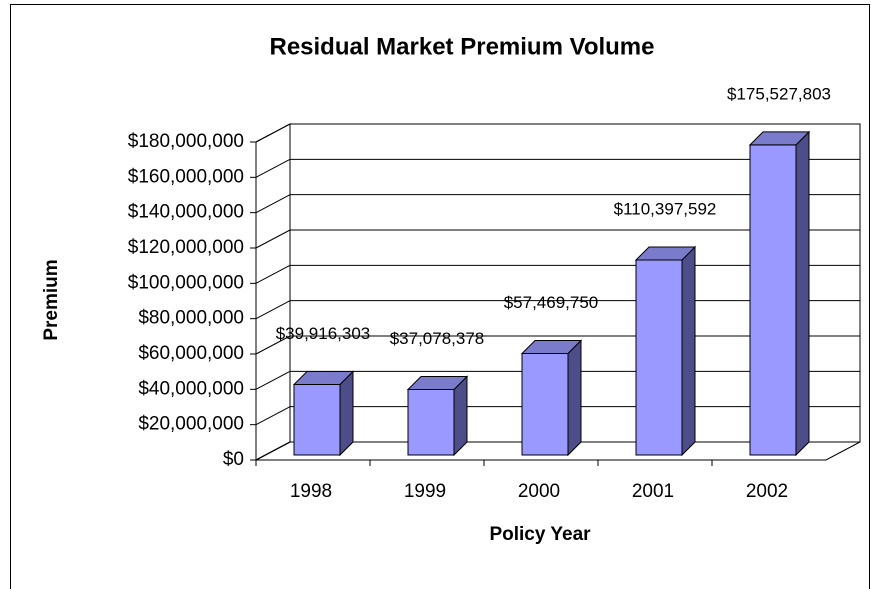 Image resolution: width=871 pixels, height=589 pixels. Describe the element at coordinates (425, 491) in the screenshot. I see `x-tick-label: 1999` at that location.